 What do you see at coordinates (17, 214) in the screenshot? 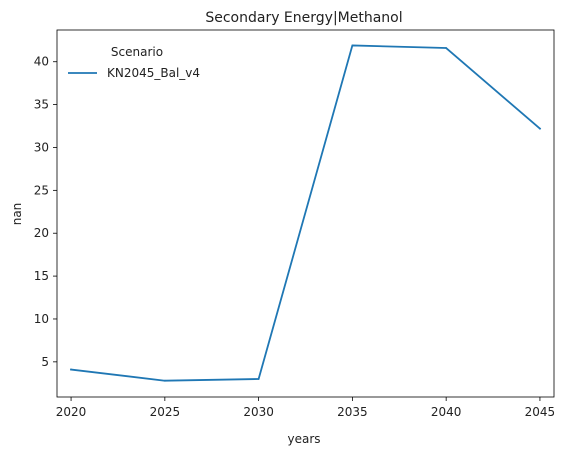
I see `y-axis-label: nan` at bounding box center [17, 214].